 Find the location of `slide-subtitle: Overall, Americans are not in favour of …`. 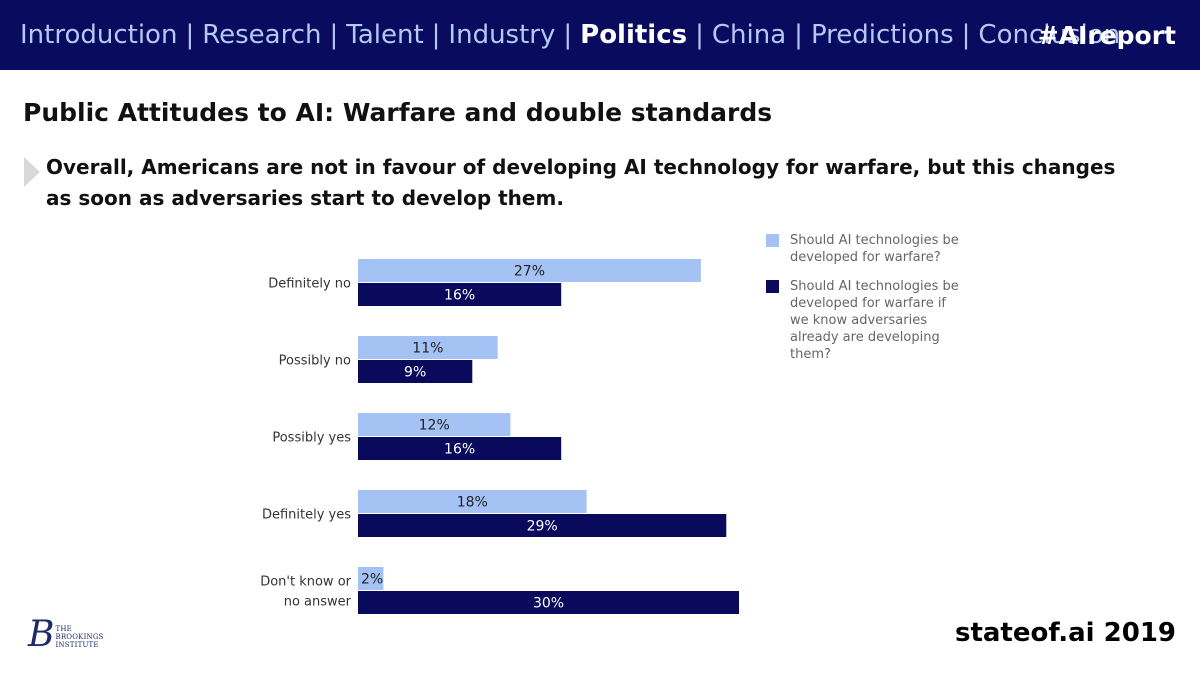

slide-subtitle: Overall, Americans are not in favour of … is located at coordinates (581, 182).